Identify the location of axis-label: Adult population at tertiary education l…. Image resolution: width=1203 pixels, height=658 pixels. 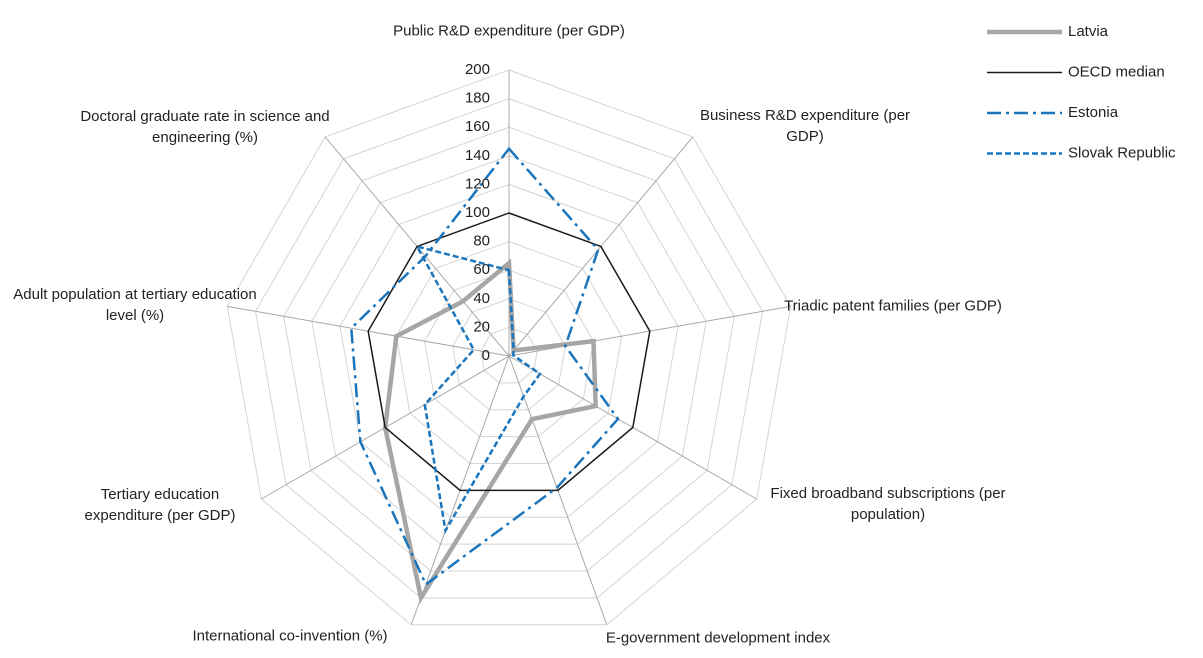
(135, 305).